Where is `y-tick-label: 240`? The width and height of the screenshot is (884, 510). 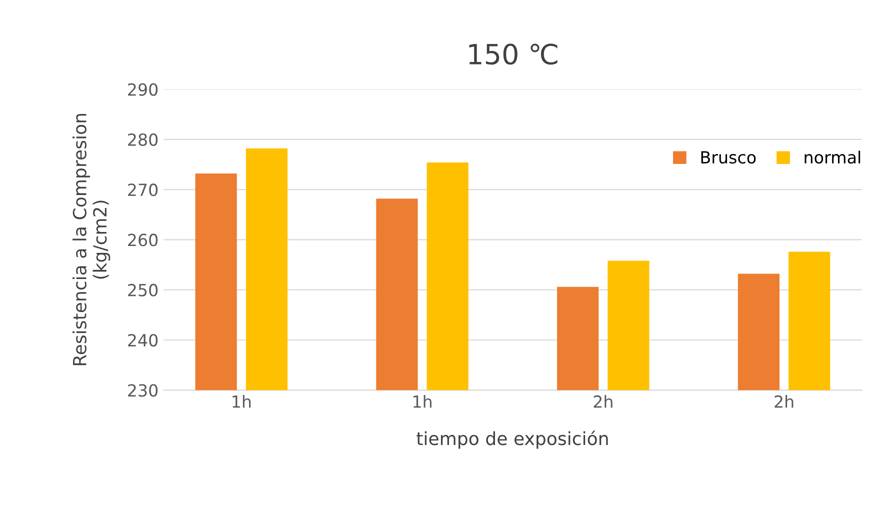
y-tick-label: 240 is located at coordinates (143, 340).